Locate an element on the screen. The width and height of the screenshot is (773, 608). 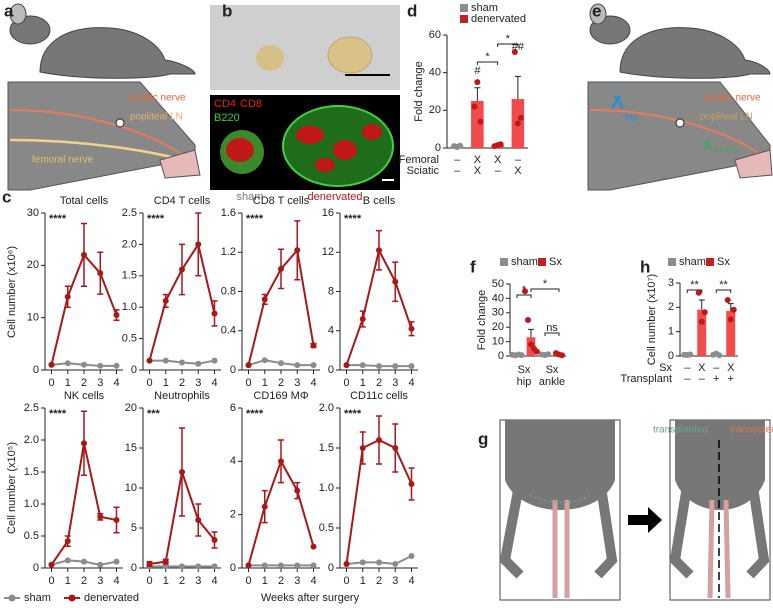
bar is located at coordinates (731, 333).